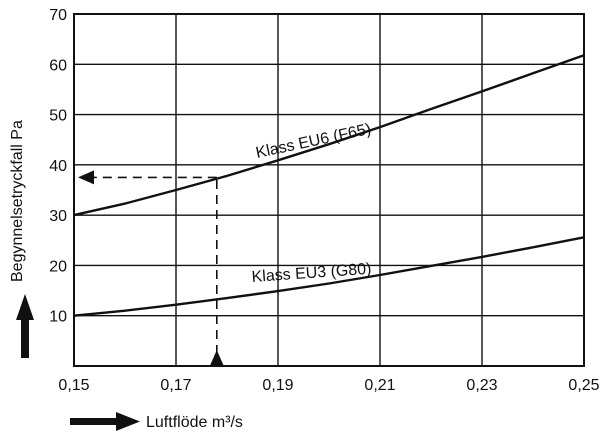  What do you see at coordinates (583, 385) in the screenshot?
I see `x-tick-label: 0,25` at bounding box center [583, 385].